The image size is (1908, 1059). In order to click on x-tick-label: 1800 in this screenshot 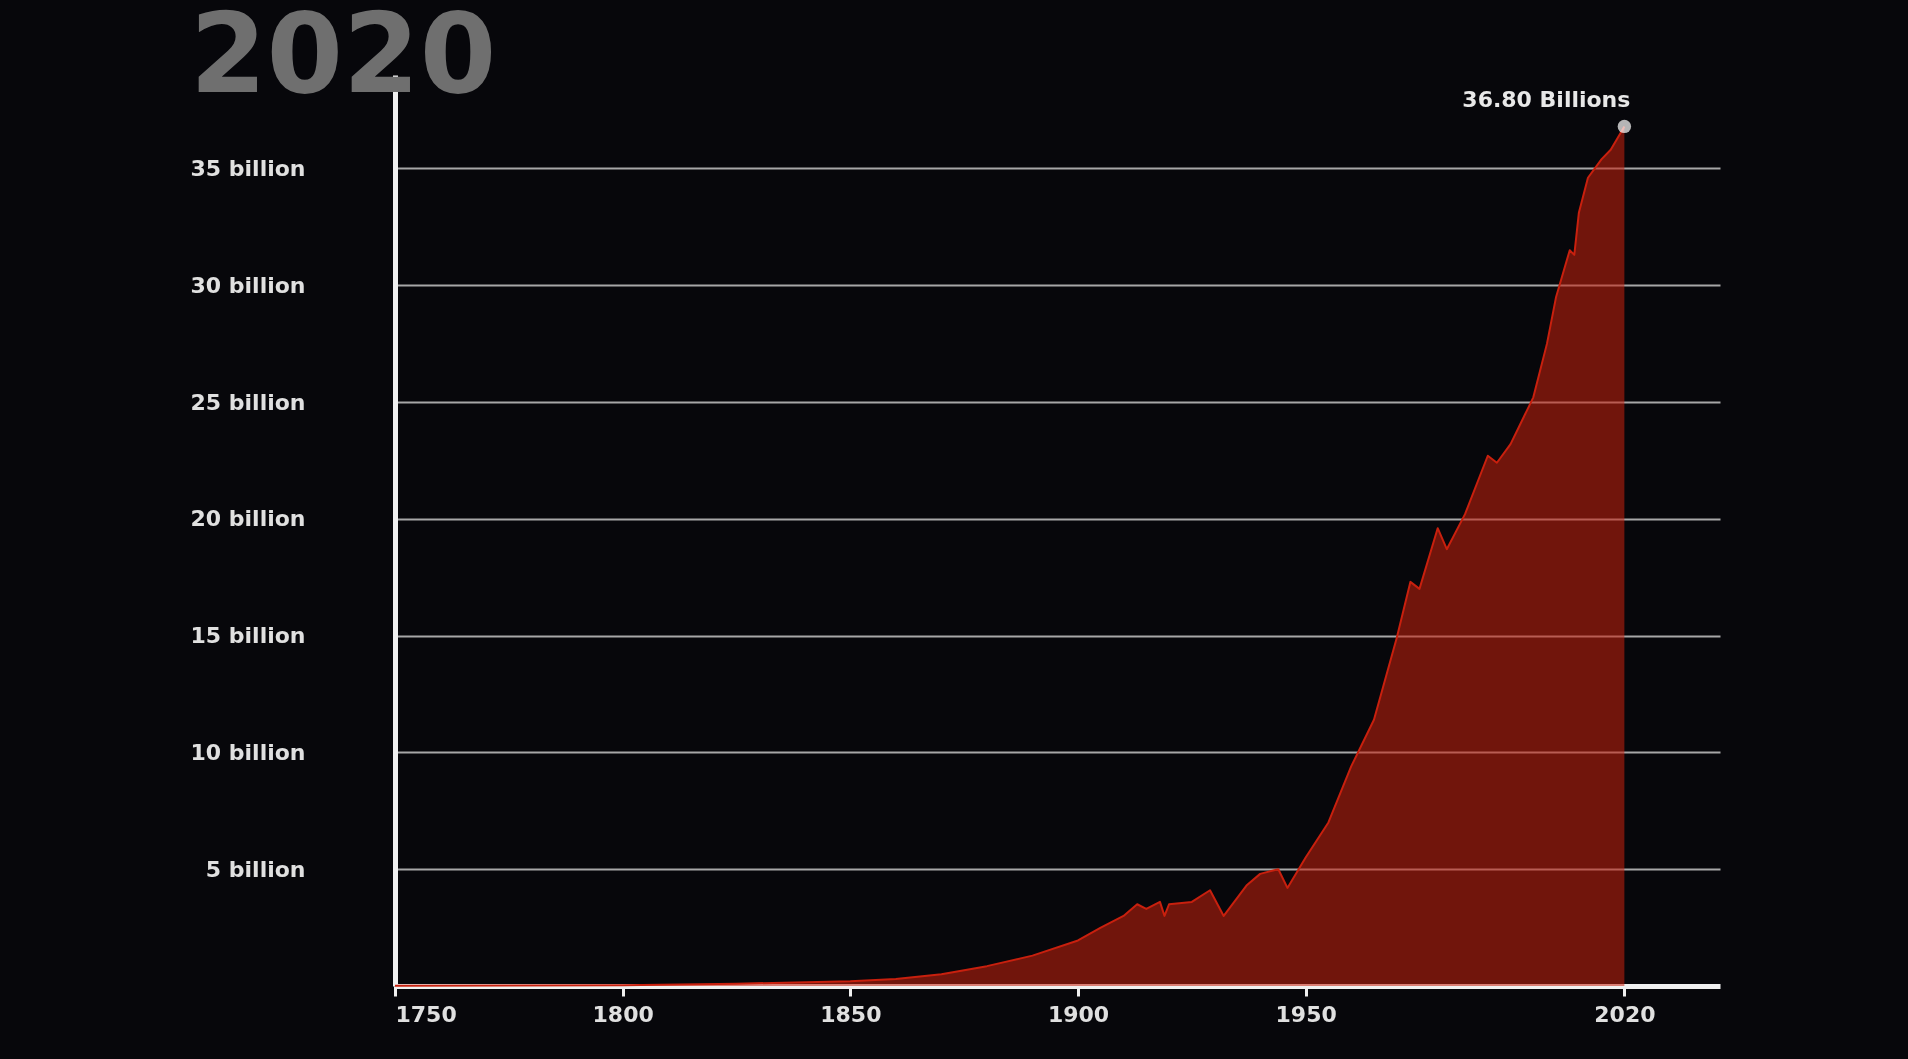, I will do `click(623, 1014)`.